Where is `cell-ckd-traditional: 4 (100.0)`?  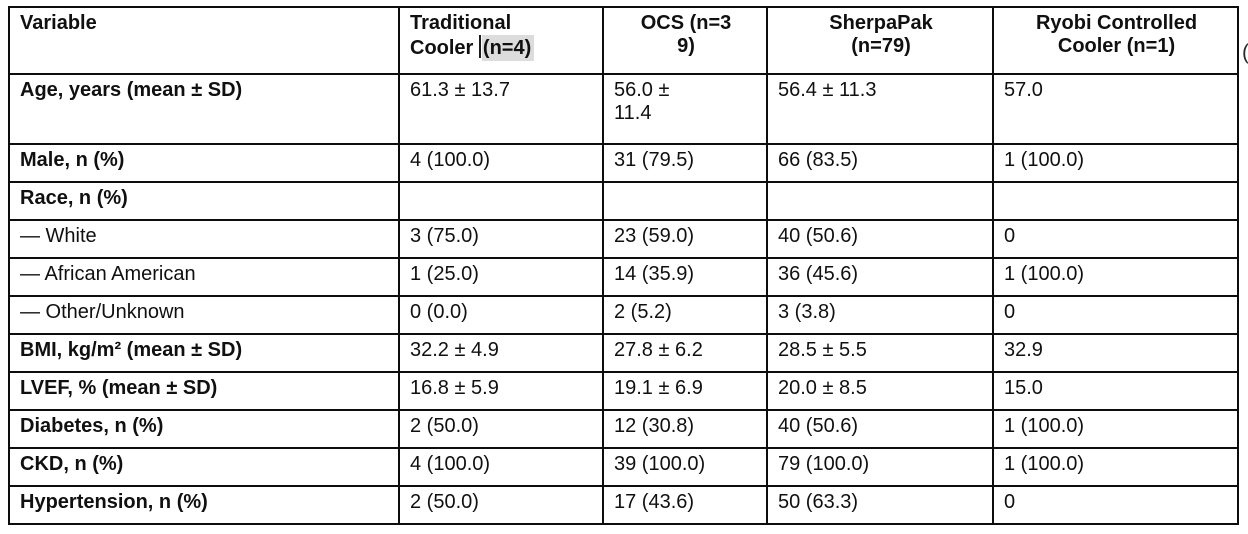
cell-ckd-traditional: 4 (100.0) is located at coordinates (501, 467).